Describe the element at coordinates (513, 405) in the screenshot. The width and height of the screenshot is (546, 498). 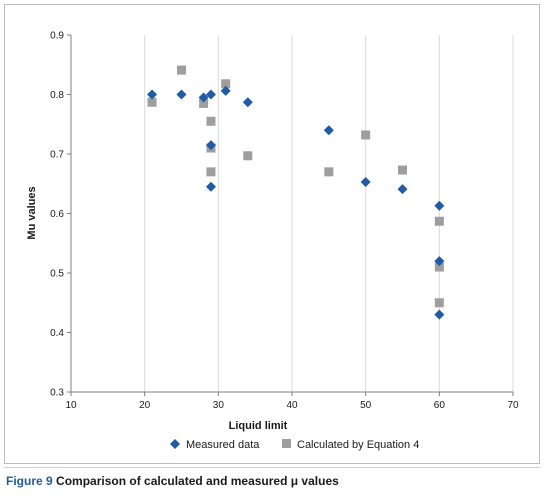
I see `x-tick-label: 70` at that location.